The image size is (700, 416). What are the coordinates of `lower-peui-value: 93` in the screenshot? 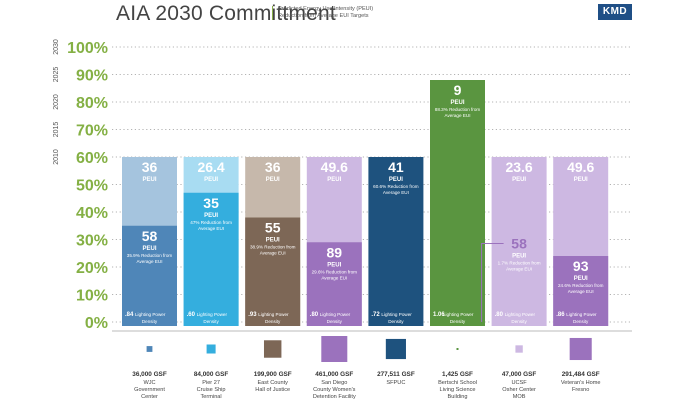 It's located at (581, 266).